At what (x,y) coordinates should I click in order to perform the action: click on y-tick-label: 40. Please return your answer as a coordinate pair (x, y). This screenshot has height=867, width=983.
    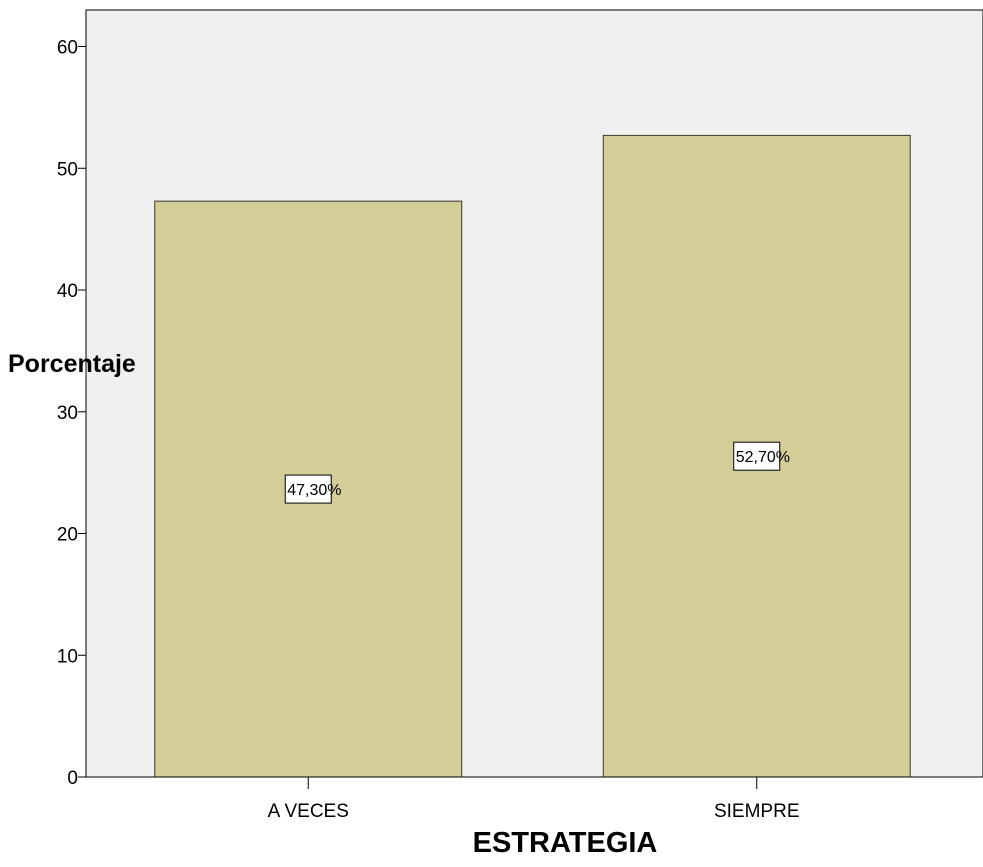
    Looking at the image, I should click on (67, 291).